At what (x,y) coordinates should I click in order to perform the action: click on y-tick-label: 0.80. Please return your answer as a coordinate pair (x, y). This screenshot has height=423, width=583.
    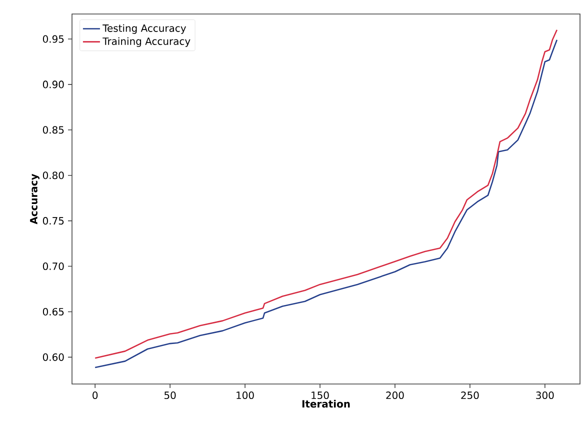
    Looking at the image, I should click on (53, 176).